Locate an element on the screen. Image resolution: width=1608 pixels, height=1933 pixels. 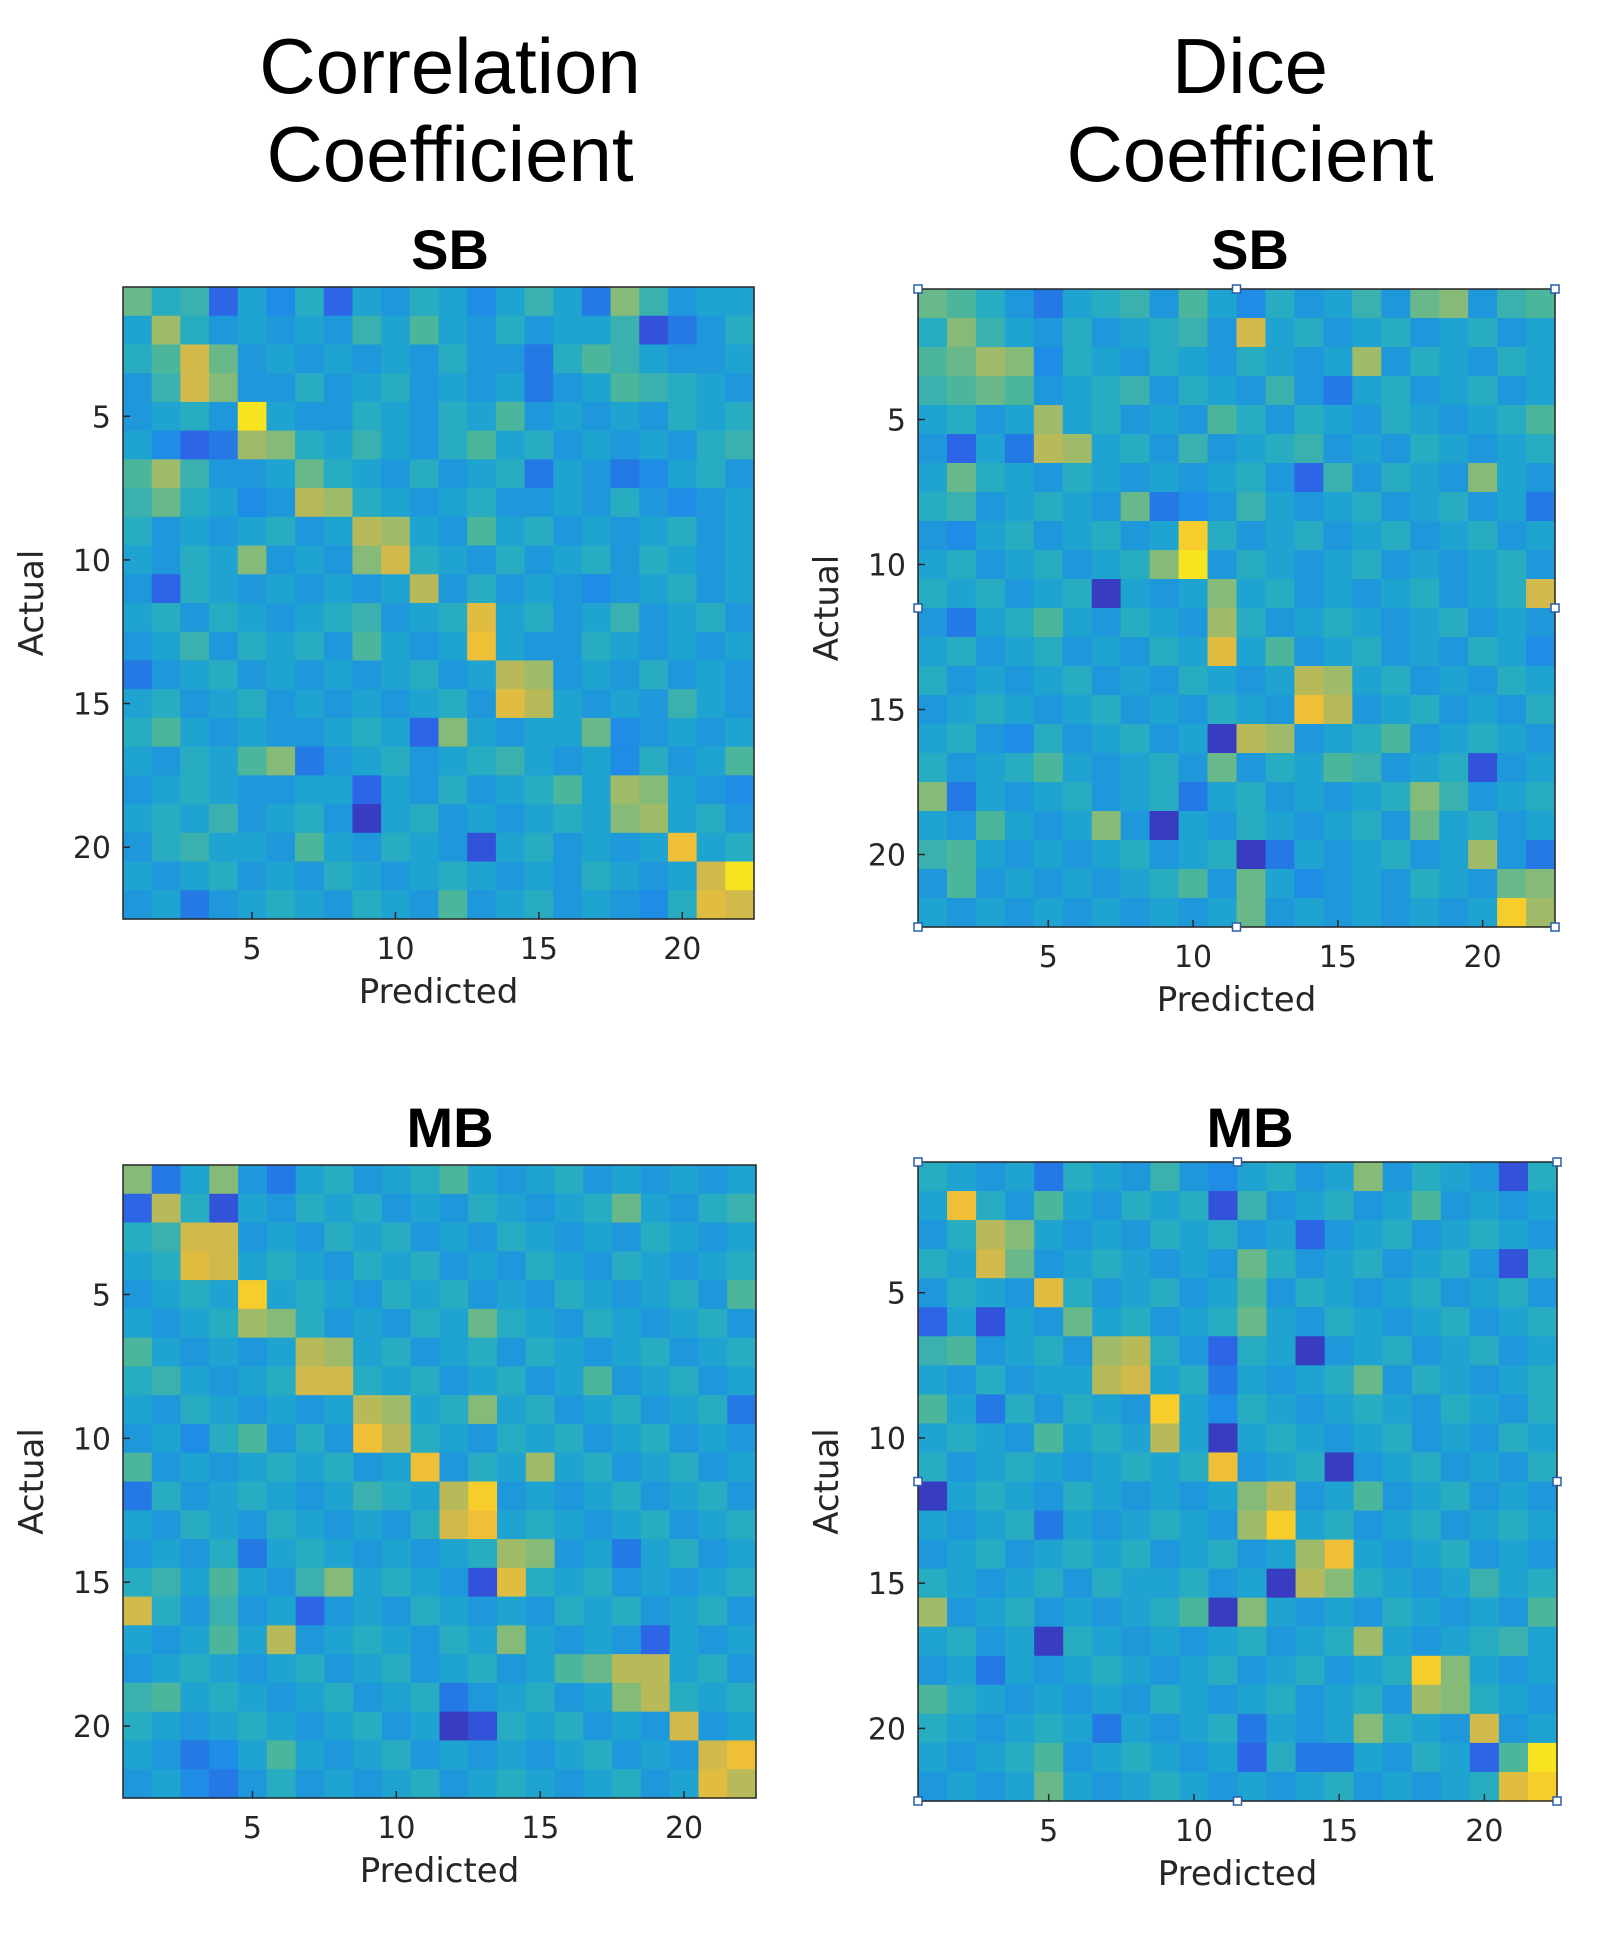
x-tick-label: 10 is located at coordinates (1193, 957).